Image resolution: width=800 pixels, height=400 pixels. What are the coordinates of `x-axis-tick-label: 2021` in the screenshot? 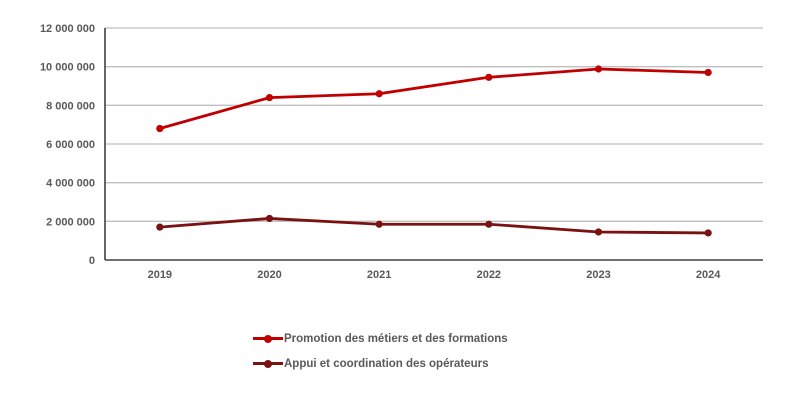 It's located at (379, 275).